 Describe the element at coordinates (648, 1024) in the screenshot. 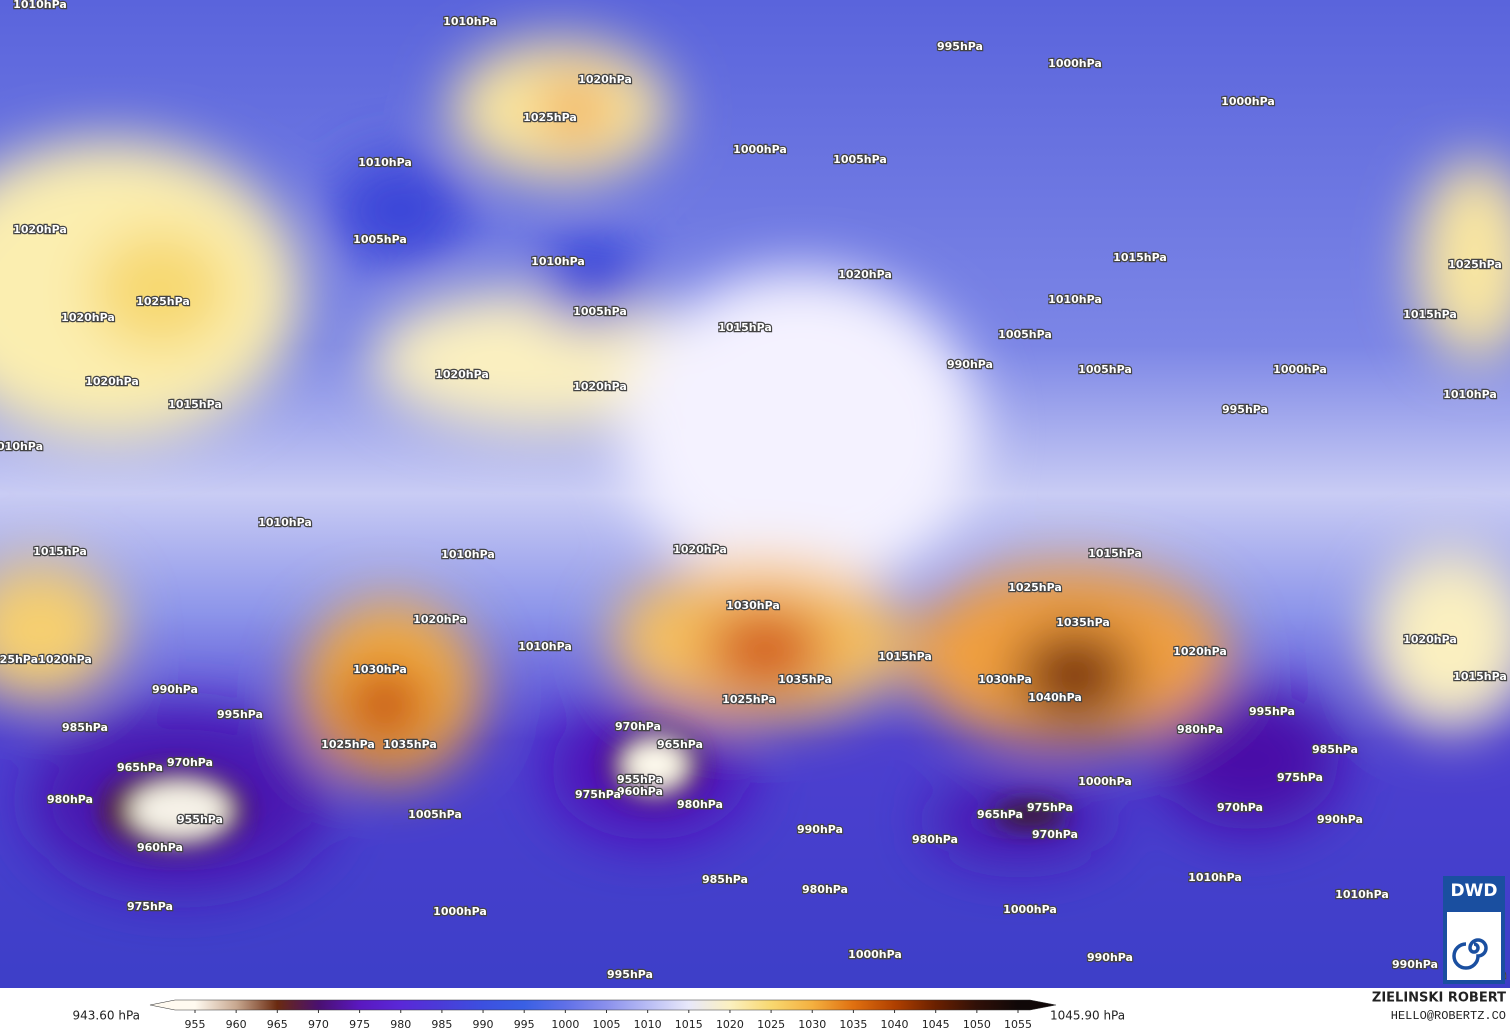

I see `colorbar-tick-label: 1010` at that location.